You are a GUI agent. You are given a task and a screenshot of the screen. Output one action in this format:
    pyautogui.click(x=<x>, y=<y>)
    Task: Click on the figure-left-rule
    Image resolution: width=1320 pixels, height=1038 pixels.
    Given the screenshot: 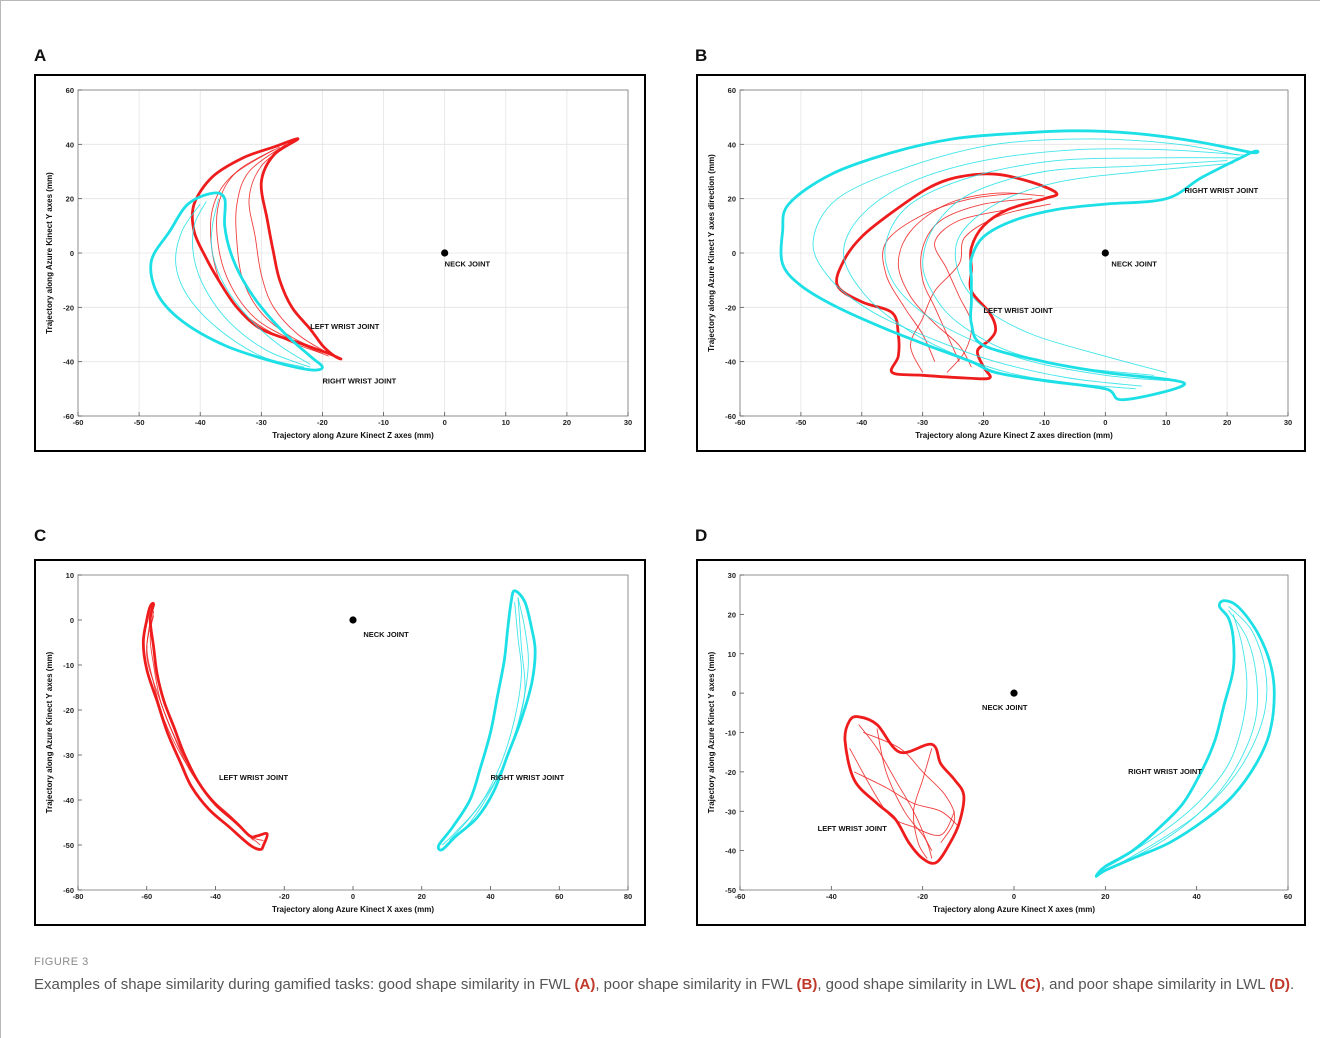 What is the action you would take?
    pyautogui.click(x=0, y=519)
    